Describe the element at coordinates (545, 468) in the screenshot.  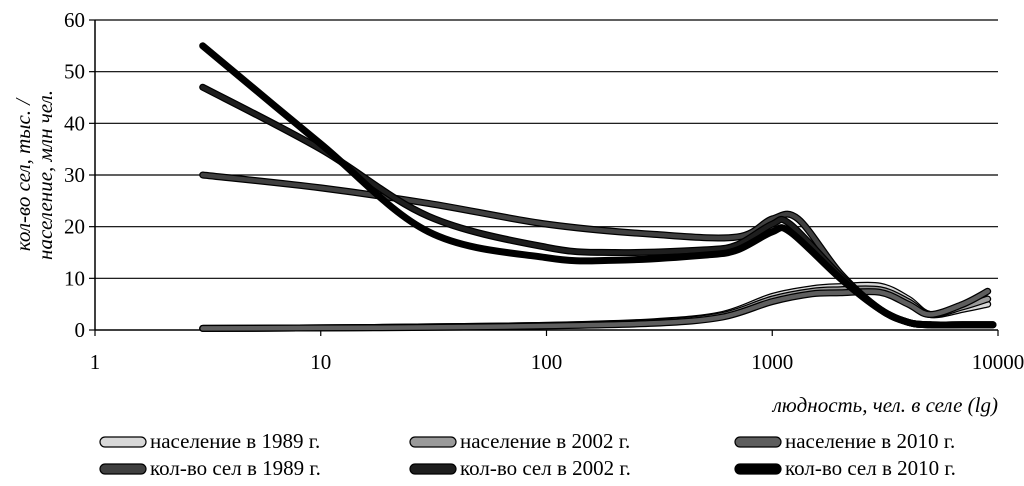
I see `legend-label: кол-во сел в 2002 г.` at that location.